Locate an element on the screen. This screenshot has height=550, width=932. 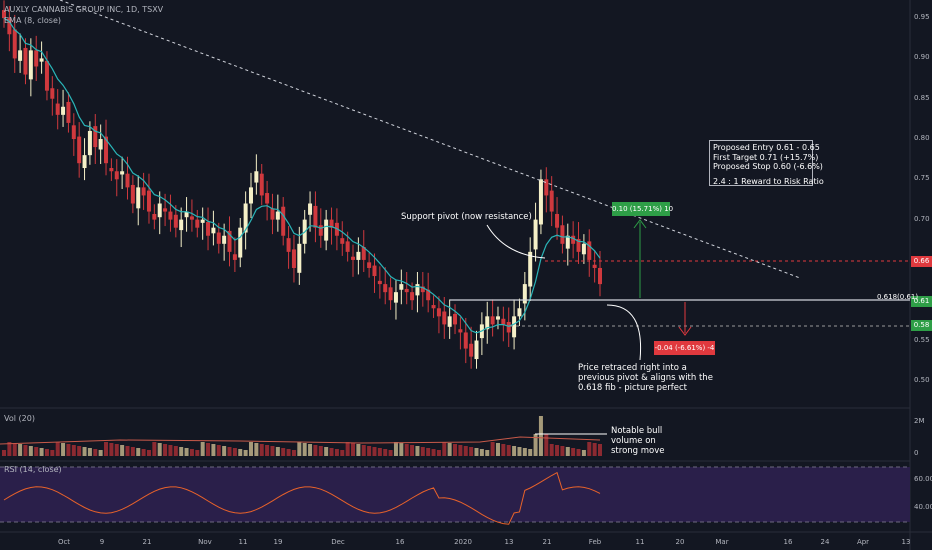
time-tick: 20 is located at coordinates (680, 542).